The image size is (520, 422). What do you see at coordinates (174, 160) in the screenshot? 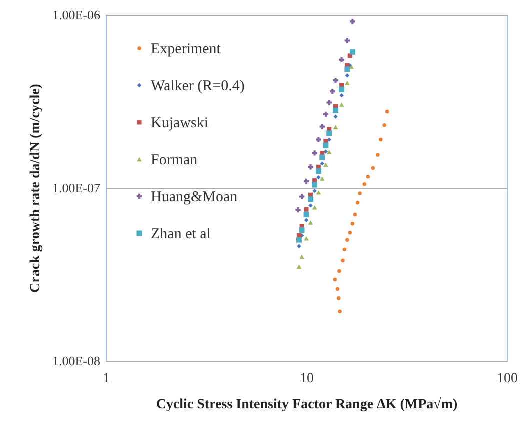
I see `legend-label: Forman` at bounding box center [174, 160].